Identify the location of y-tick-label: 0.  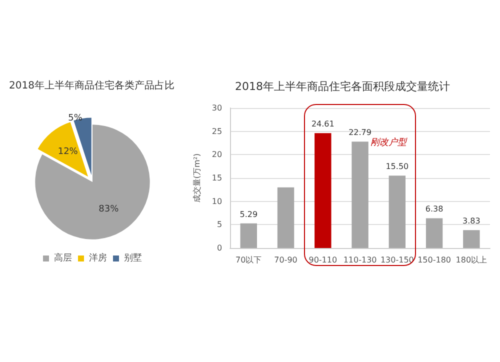
(219, 248).